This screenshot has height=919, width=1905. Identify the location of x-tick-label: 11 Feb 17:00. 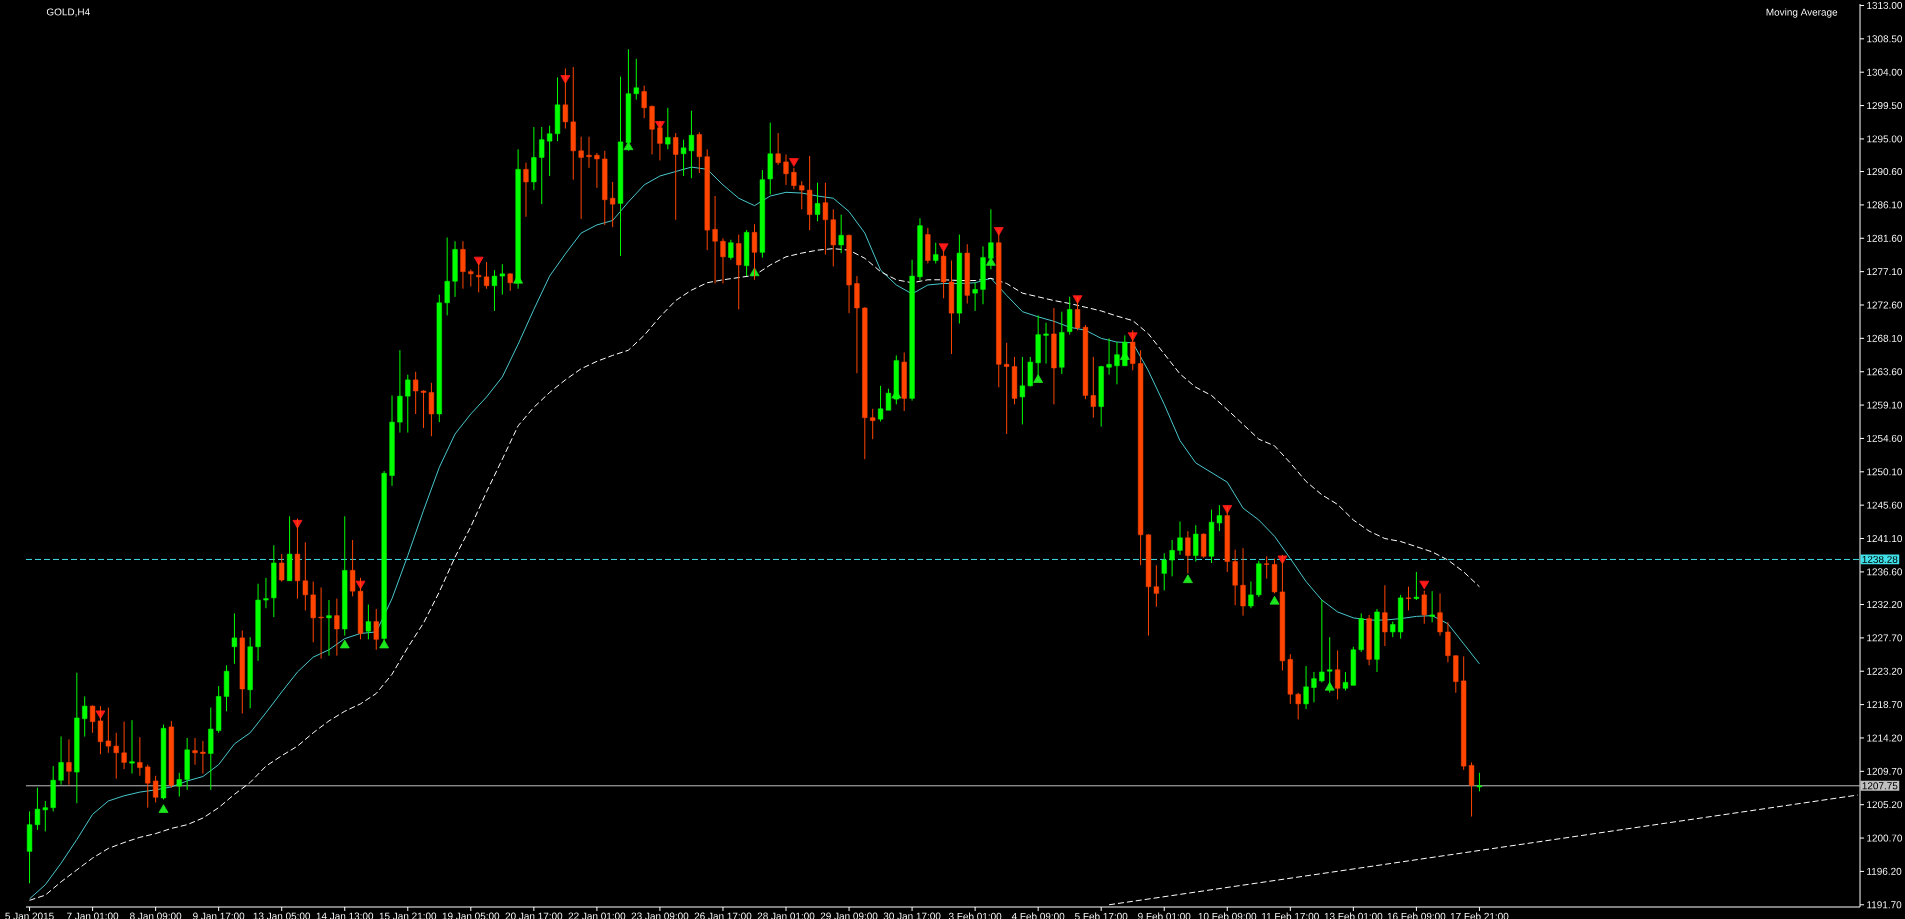
(1290, 915).